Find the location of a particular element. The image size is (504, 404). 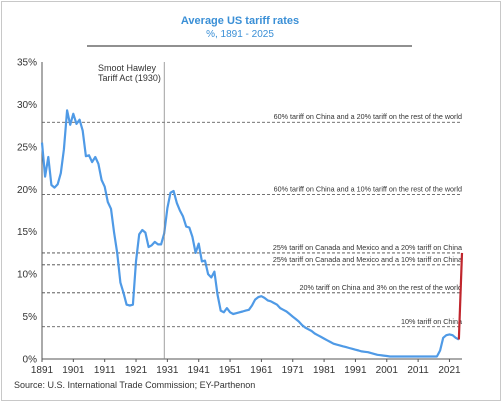

y-tick-label: 0% is located at coordinates (30, 360).